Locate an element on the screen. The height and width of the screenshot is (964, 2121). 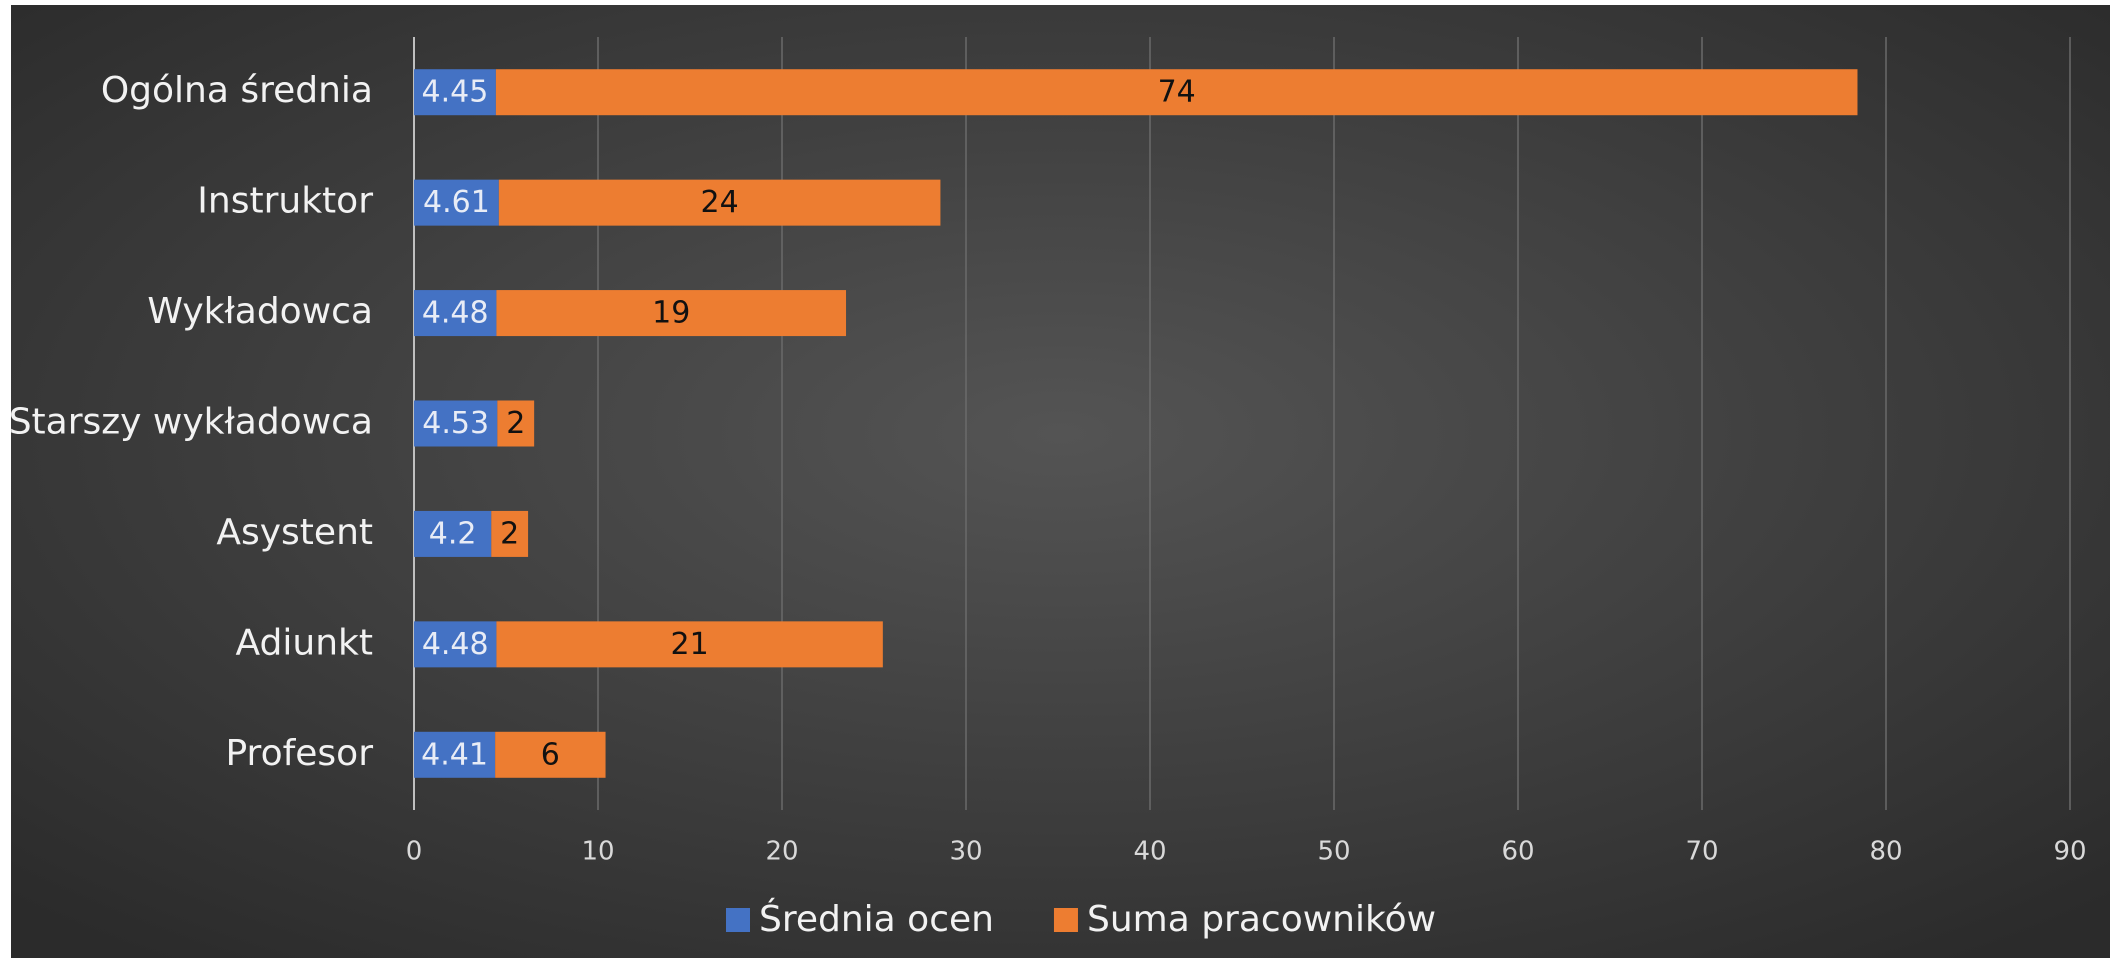
data-label: 6 is located at coordinates (550, 754).